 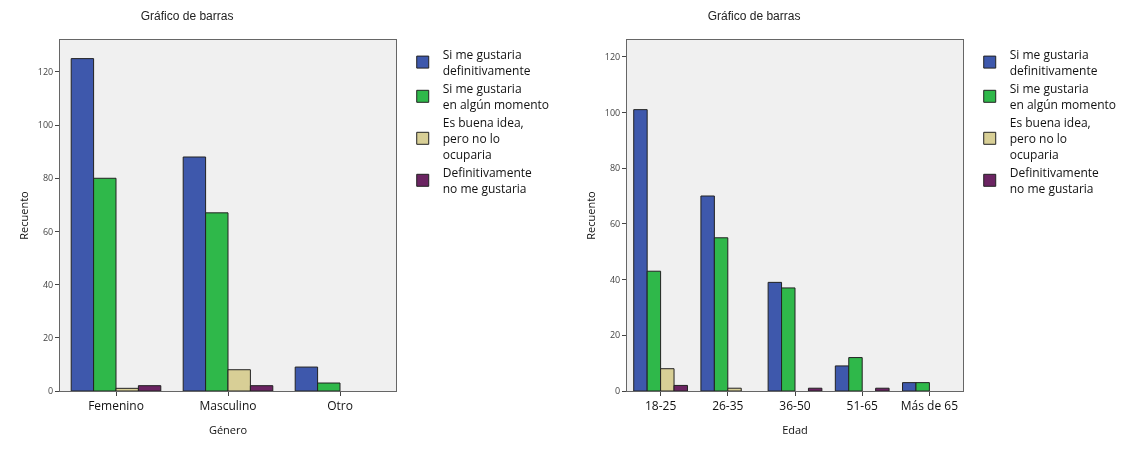 I want to click on x-tick-label: 36-50, so click(x=795, y=406).